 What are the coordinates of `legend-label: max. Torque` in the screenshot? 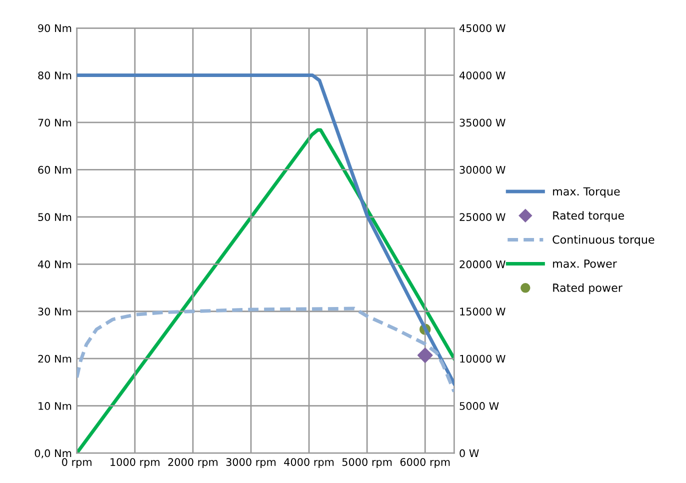 It's located at (586, 192).